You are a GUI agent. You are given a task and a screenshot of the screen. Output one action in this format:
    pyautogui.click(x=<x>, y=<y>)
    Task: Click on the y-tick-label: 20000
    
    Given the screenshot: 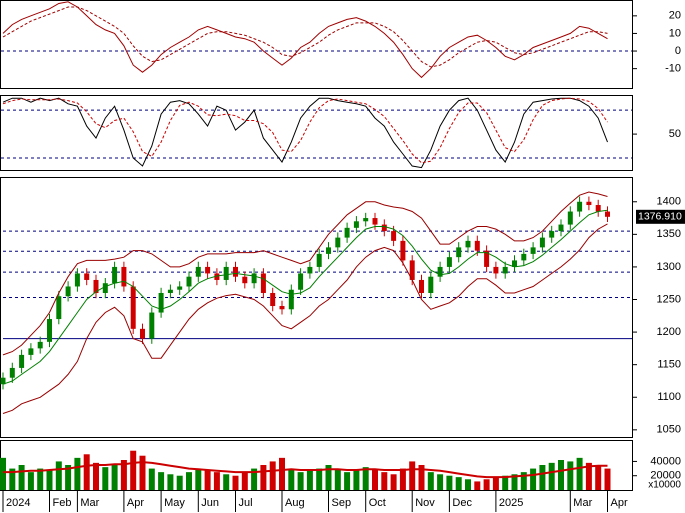 What is the action you would take?
    pyautogui.click(x=665, y=476)
    